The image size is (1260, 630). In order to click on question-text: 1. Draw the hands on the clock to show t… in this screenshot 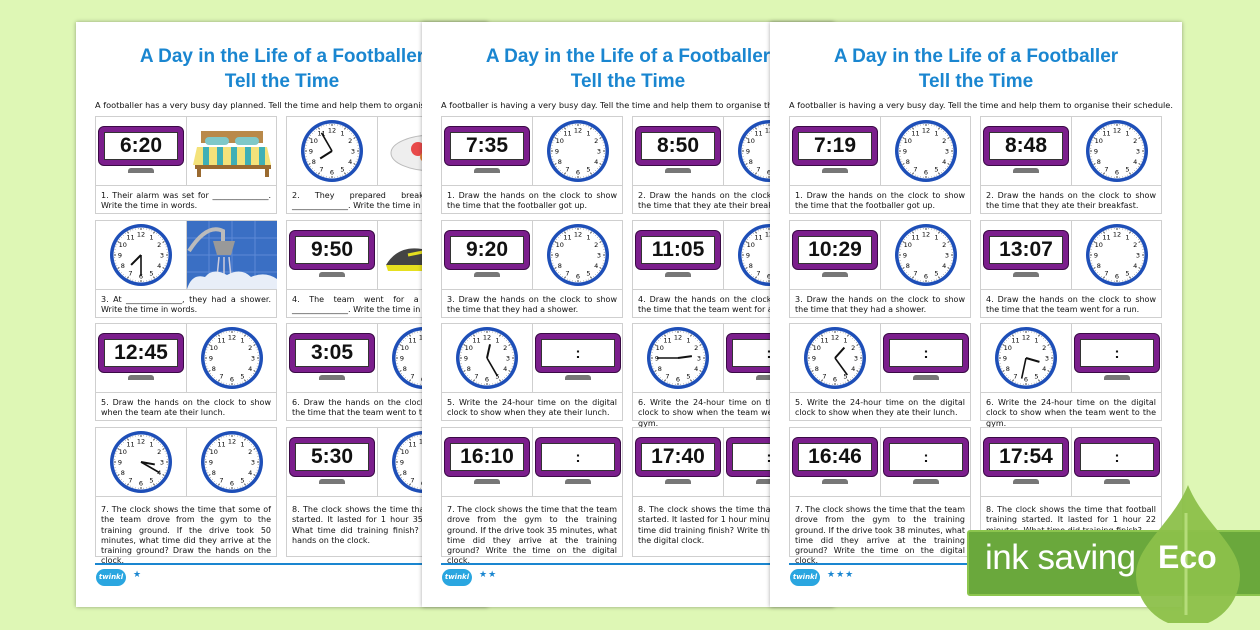, I will do `click(532, 199)`.